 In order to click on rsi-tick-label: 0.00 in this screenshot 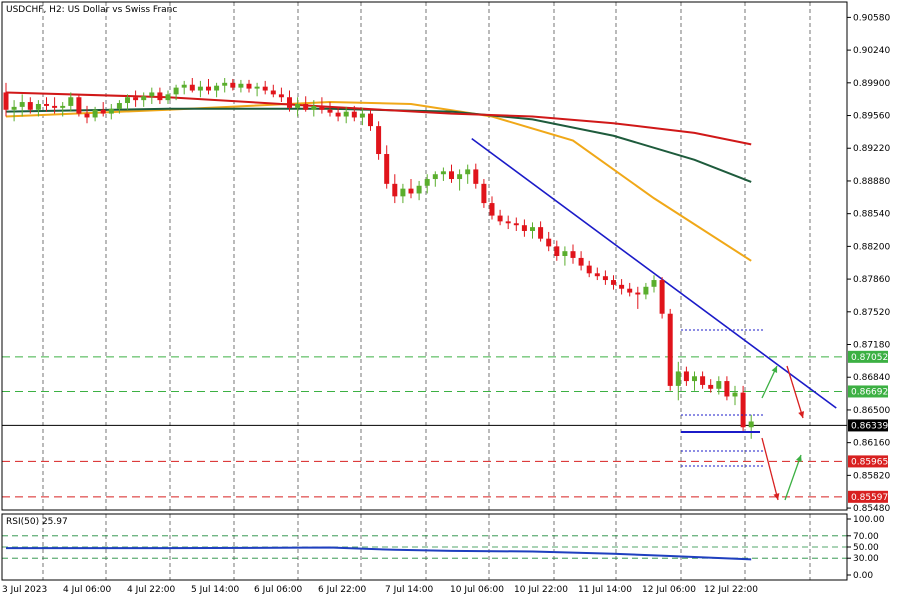, I will do `click(863, 576)`.